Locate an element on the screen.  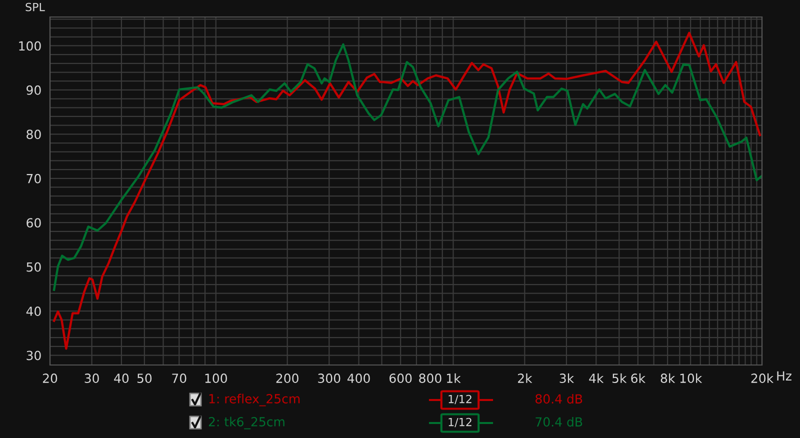
x-tick-label: 8k is located at coordinates (668, 378).